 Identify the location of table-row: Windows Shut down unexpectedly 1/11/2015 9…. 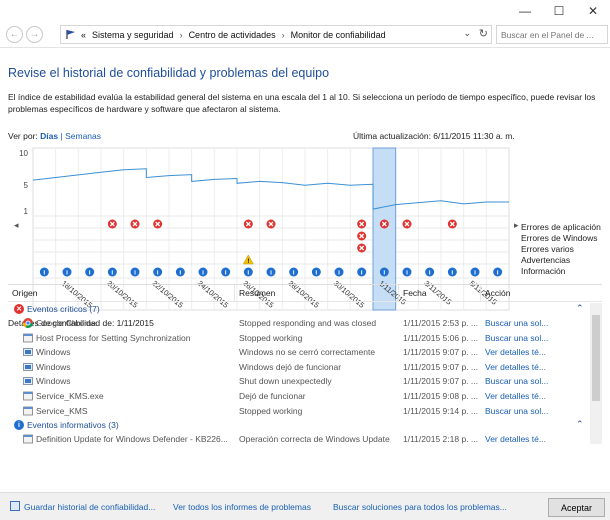
(305, 381).